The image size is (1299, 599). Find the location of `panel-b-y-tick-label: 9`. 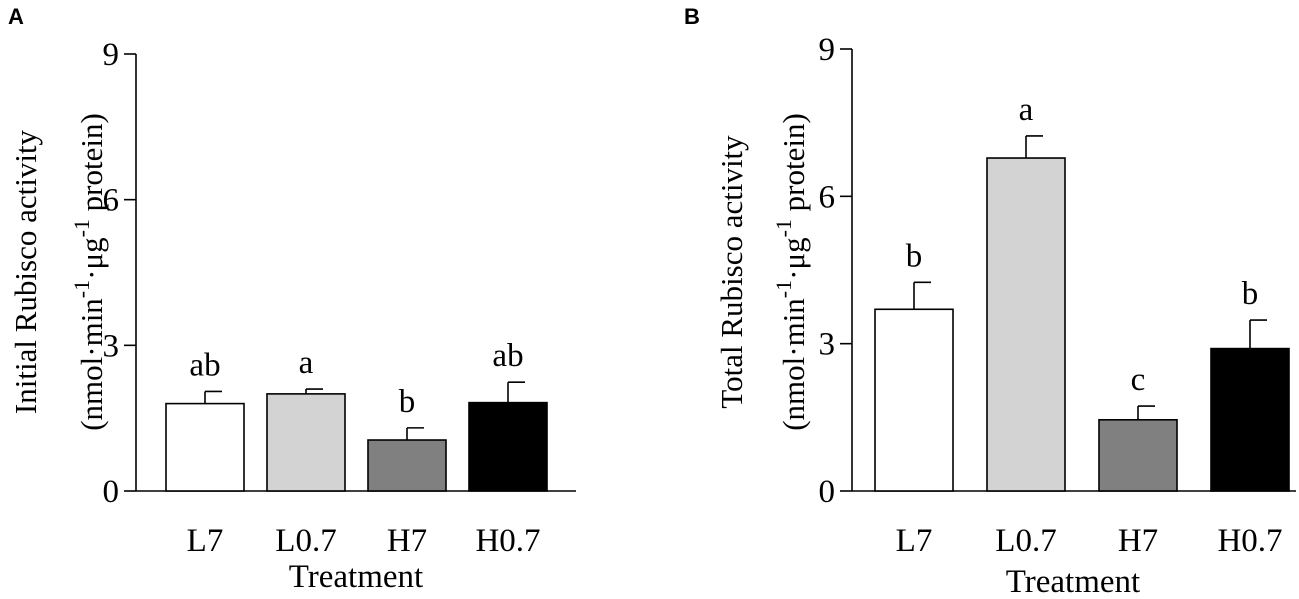

panel-b-y-tick-label: 9 is located at coordinates (827, 50).